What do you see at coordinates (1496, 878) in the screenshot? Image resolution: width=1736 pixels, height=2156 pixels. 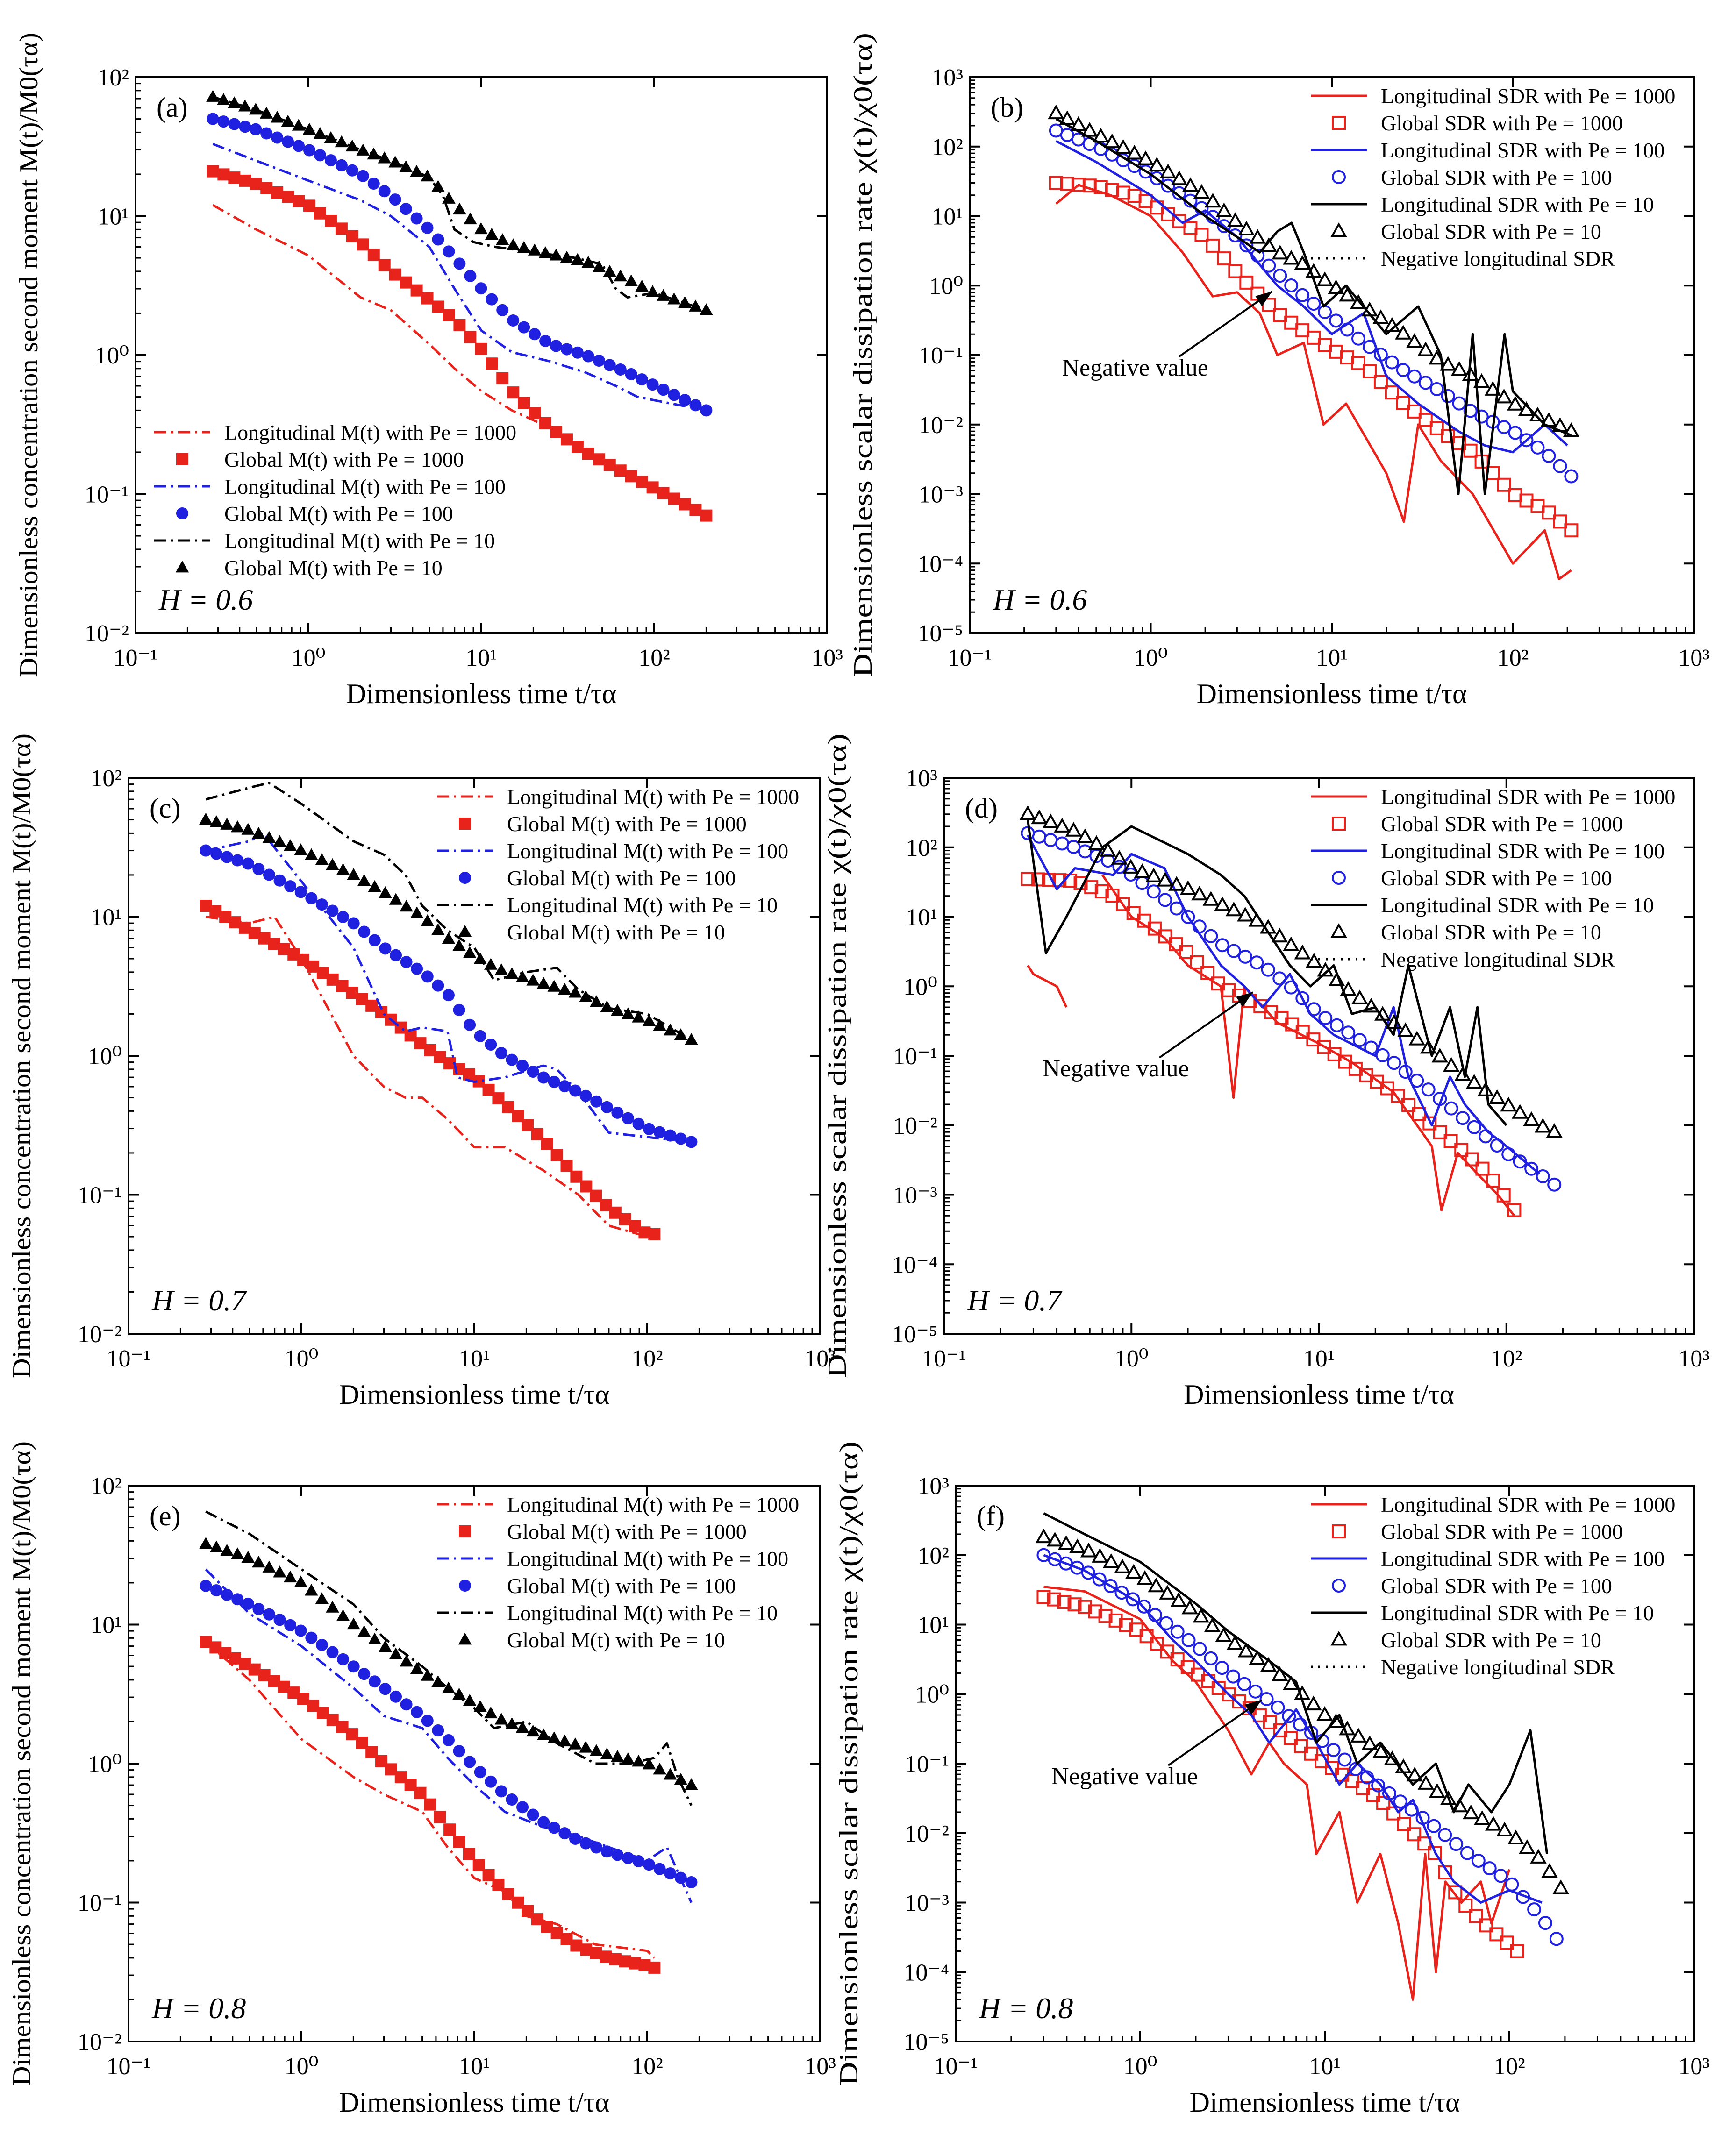 I see `legend-label: Global SDR with Pe = 100` at bounding box center [1496, 878].